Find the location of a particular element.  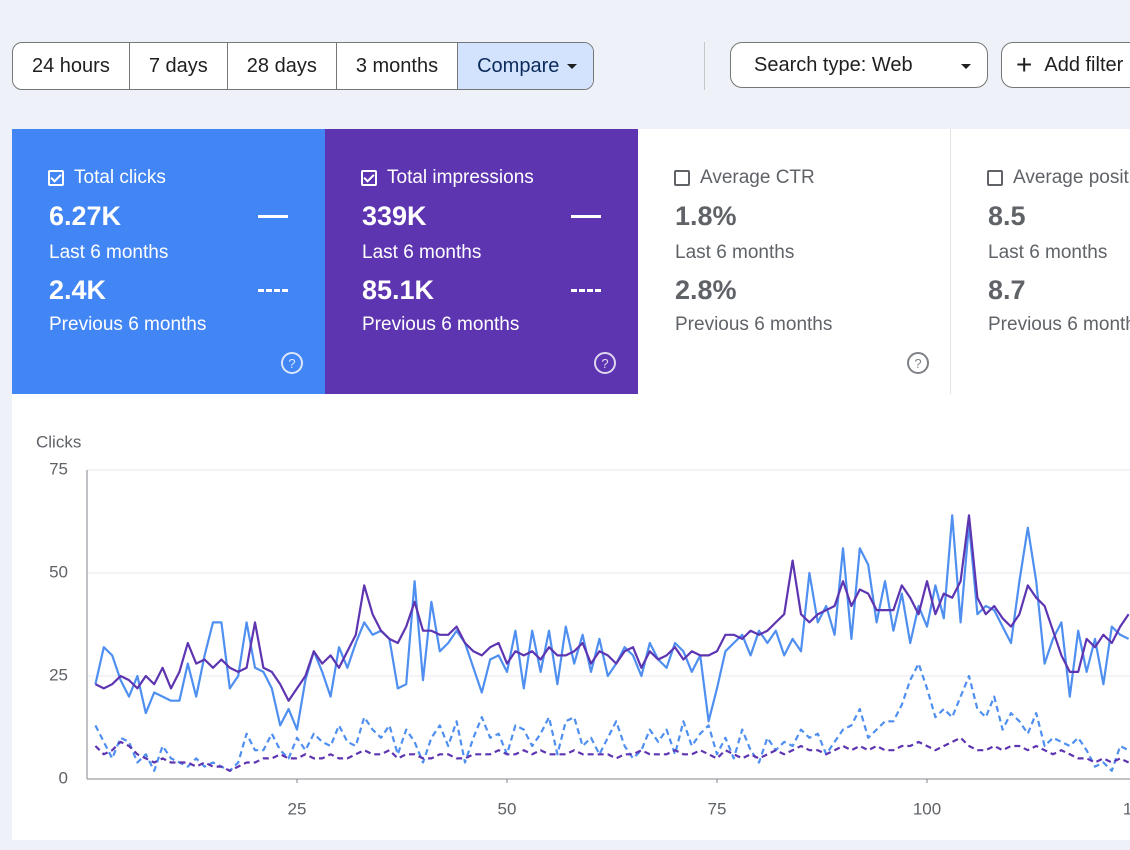

add-filter-button: + Add filter is located at coordinates (1065, 65).